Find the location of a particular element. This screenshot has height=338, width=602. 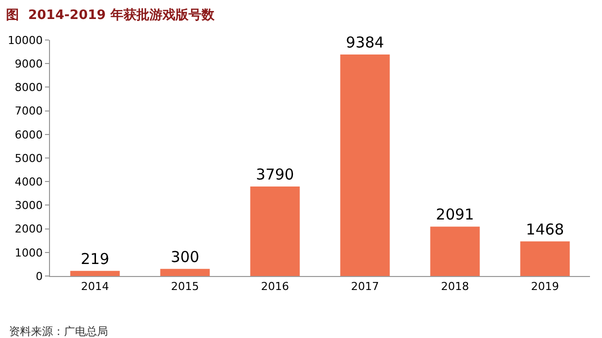

y-tick-label: 10000 is located at coordinates (25, 40).